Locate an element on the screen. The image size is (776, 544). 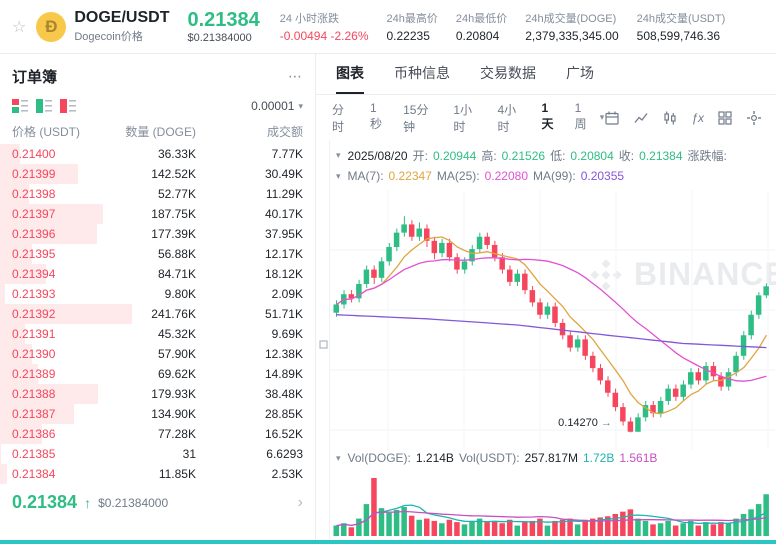
pair-title: DOGE/USDT is located at coordinates (122, 17).